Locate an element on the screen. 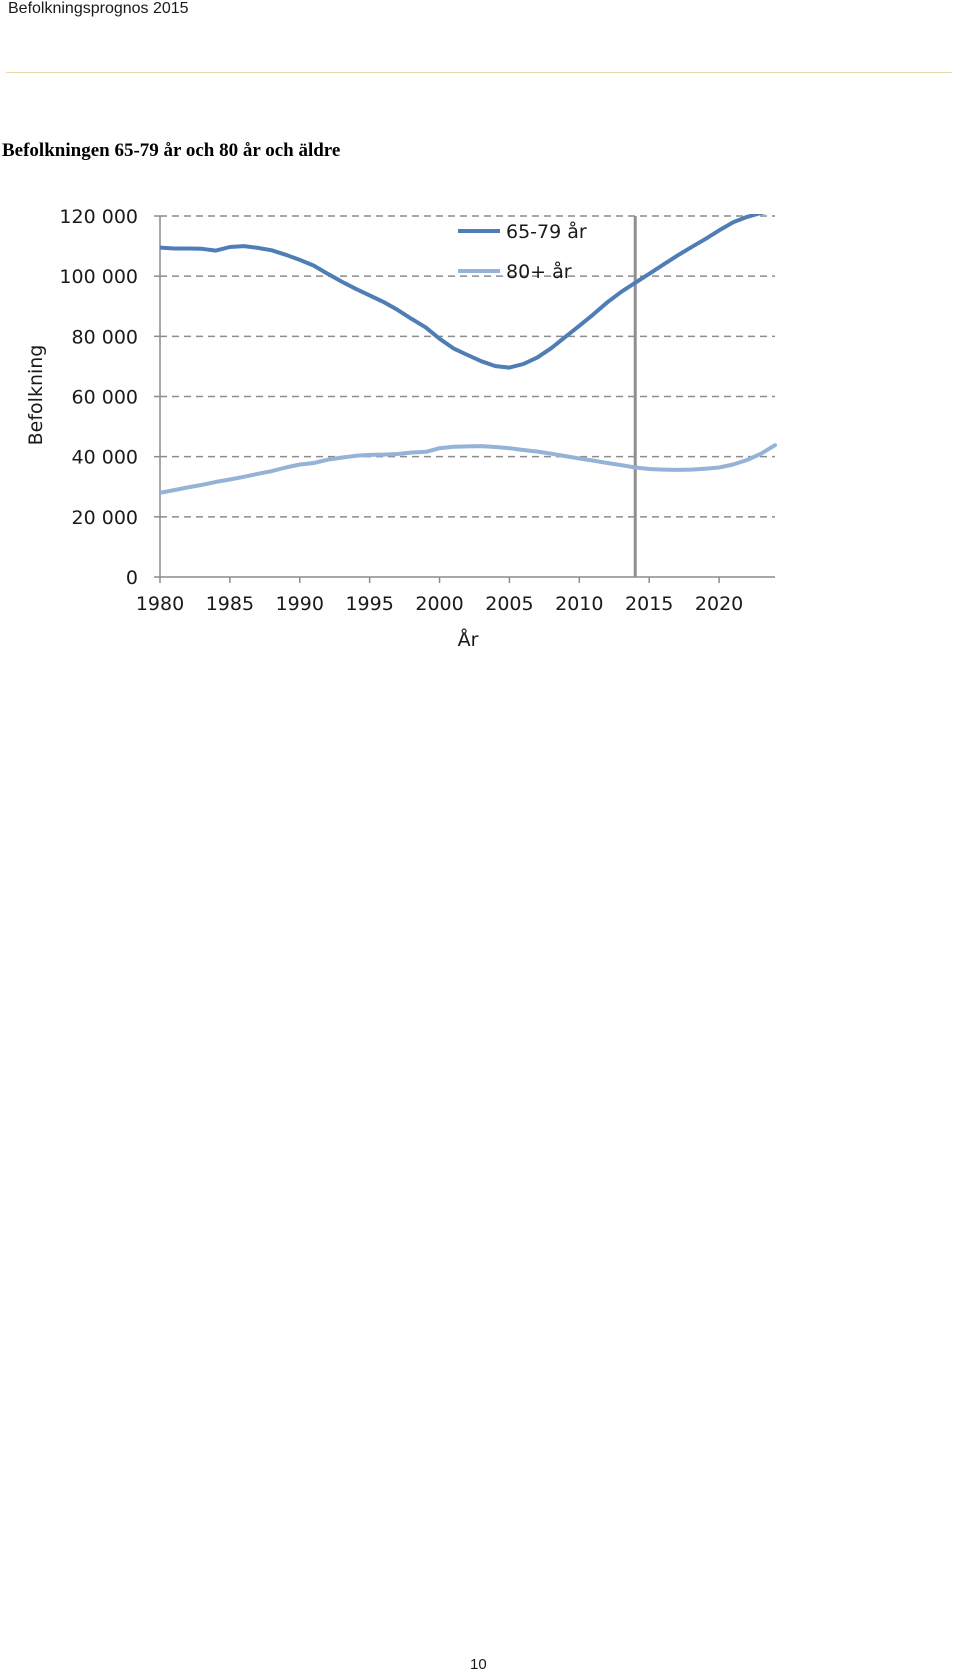 The image size is (960, 1678). series-lines is located at coordinates (468, 354).